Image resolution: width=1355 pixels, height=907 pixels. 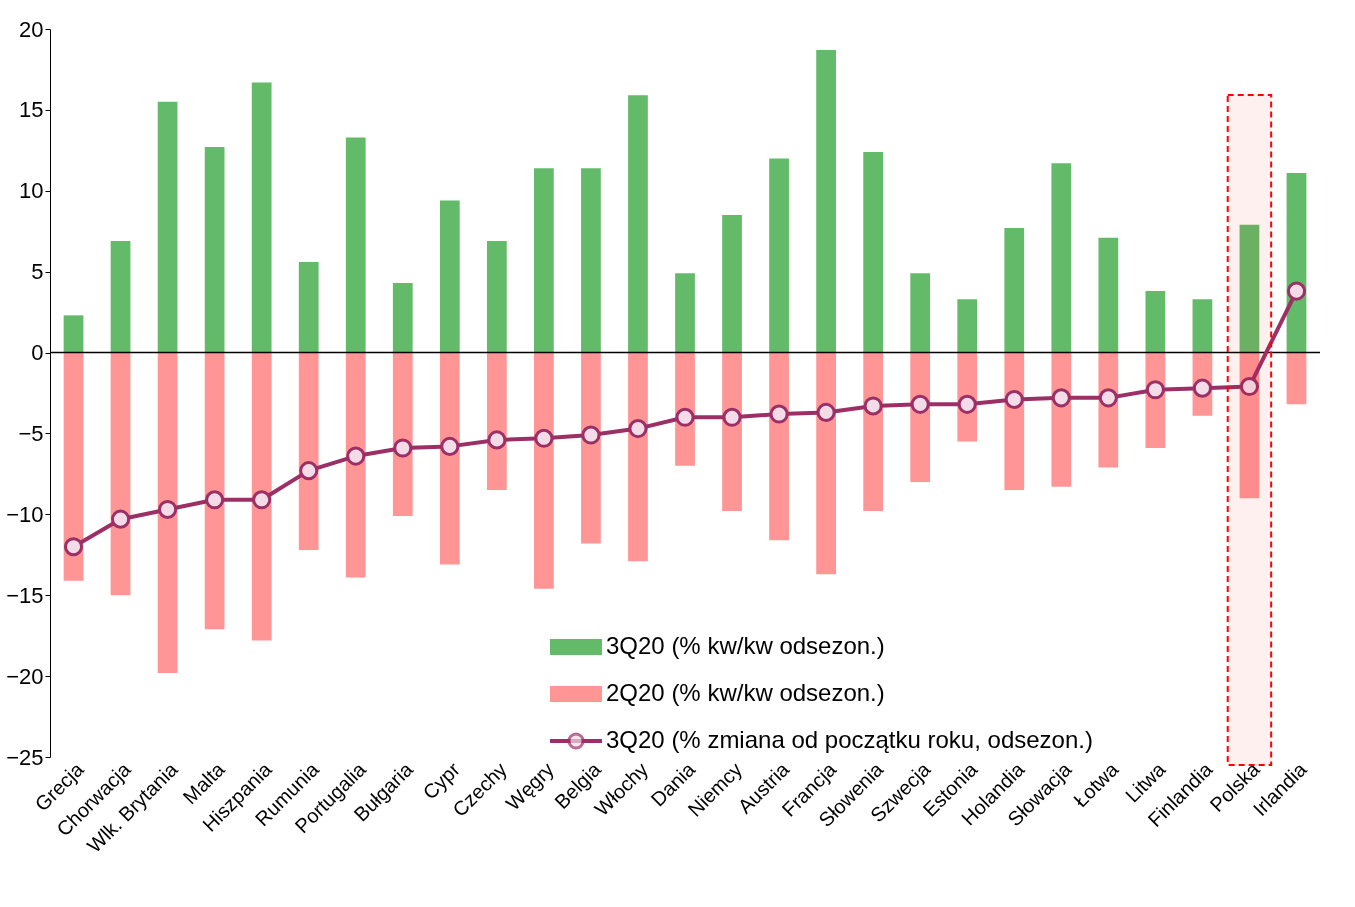 What do you see at coordinates (25, 676) in the screenshot?
I see `y-tick-label: −20` at bounding box center [25, 676].